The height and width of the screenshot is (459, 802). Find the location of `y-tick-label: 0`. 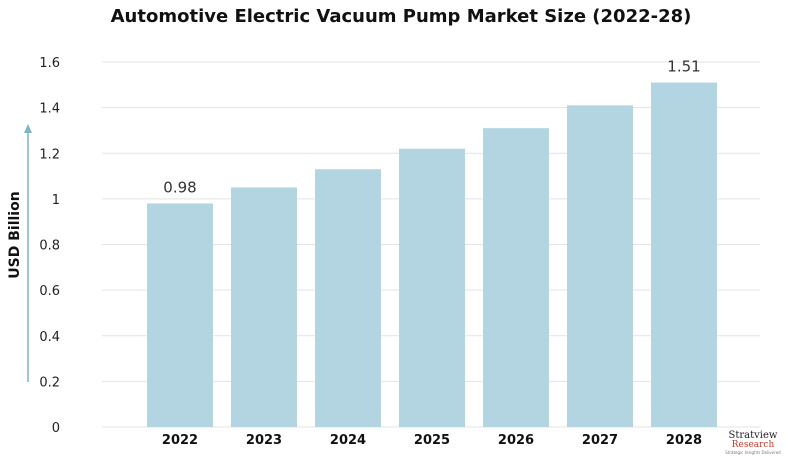

y-tick-label: 0 is located at coordinates (56, 428).